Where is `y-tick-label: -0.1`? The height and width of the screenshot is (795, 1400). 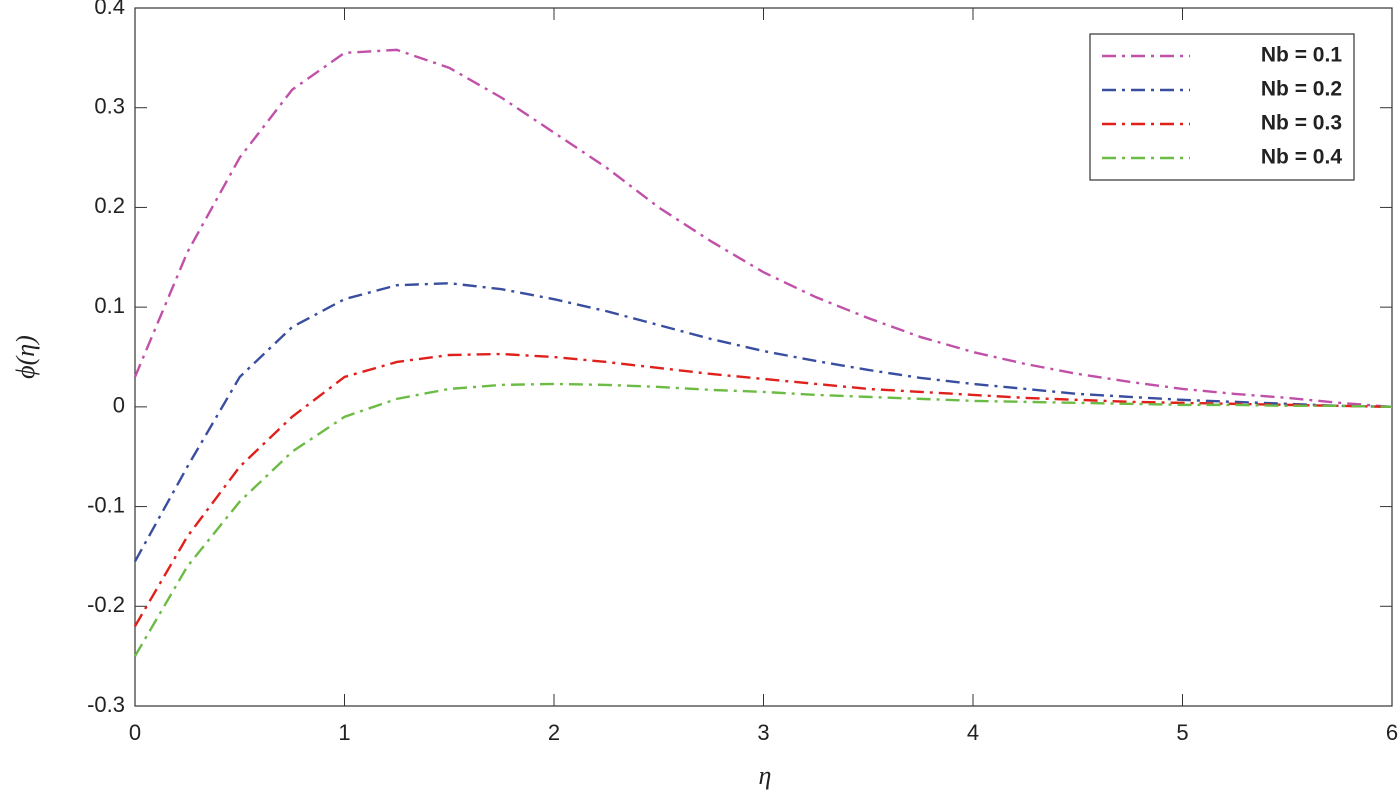
y-tick-label: -0.1 is located at coordinates (106, 504).